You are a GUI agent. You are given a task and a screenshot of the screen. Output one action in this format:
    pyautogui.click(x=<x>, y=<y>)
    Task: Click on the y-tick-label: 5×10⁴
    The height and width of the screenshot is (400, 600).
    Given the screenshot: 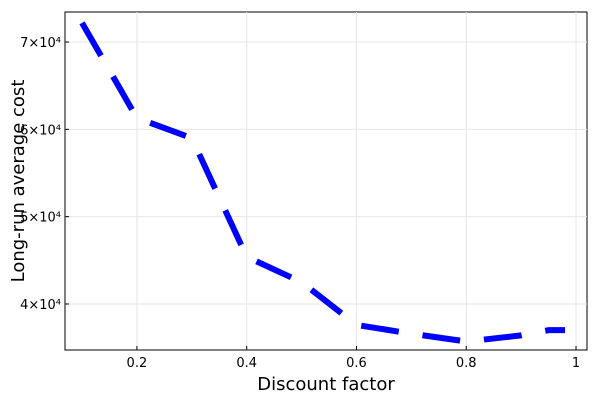 What is the action you would take?
    pyautogui.click(x=40, y=218)
    